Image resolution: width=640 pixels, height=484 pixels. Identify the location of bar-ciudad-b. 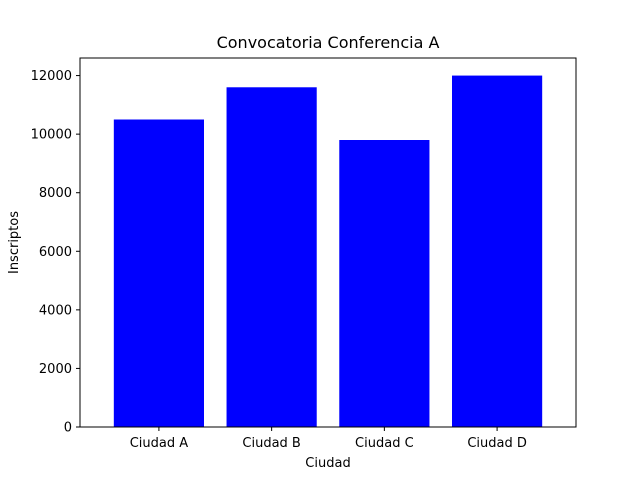
(271, 257).